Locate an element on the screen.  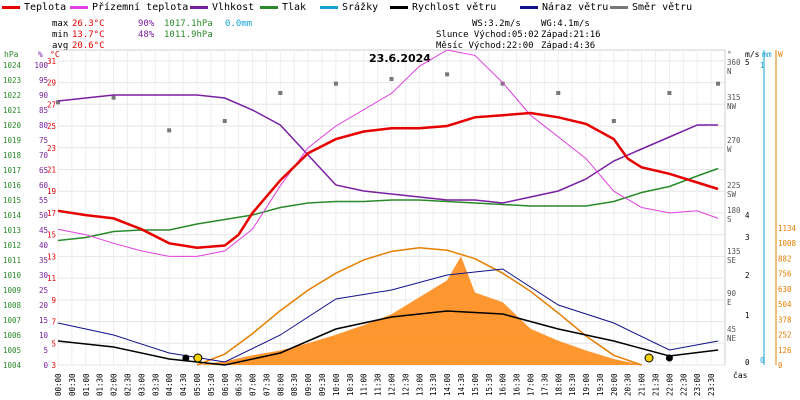
humidity-tick: 70 is located at coordinates (44, 155).